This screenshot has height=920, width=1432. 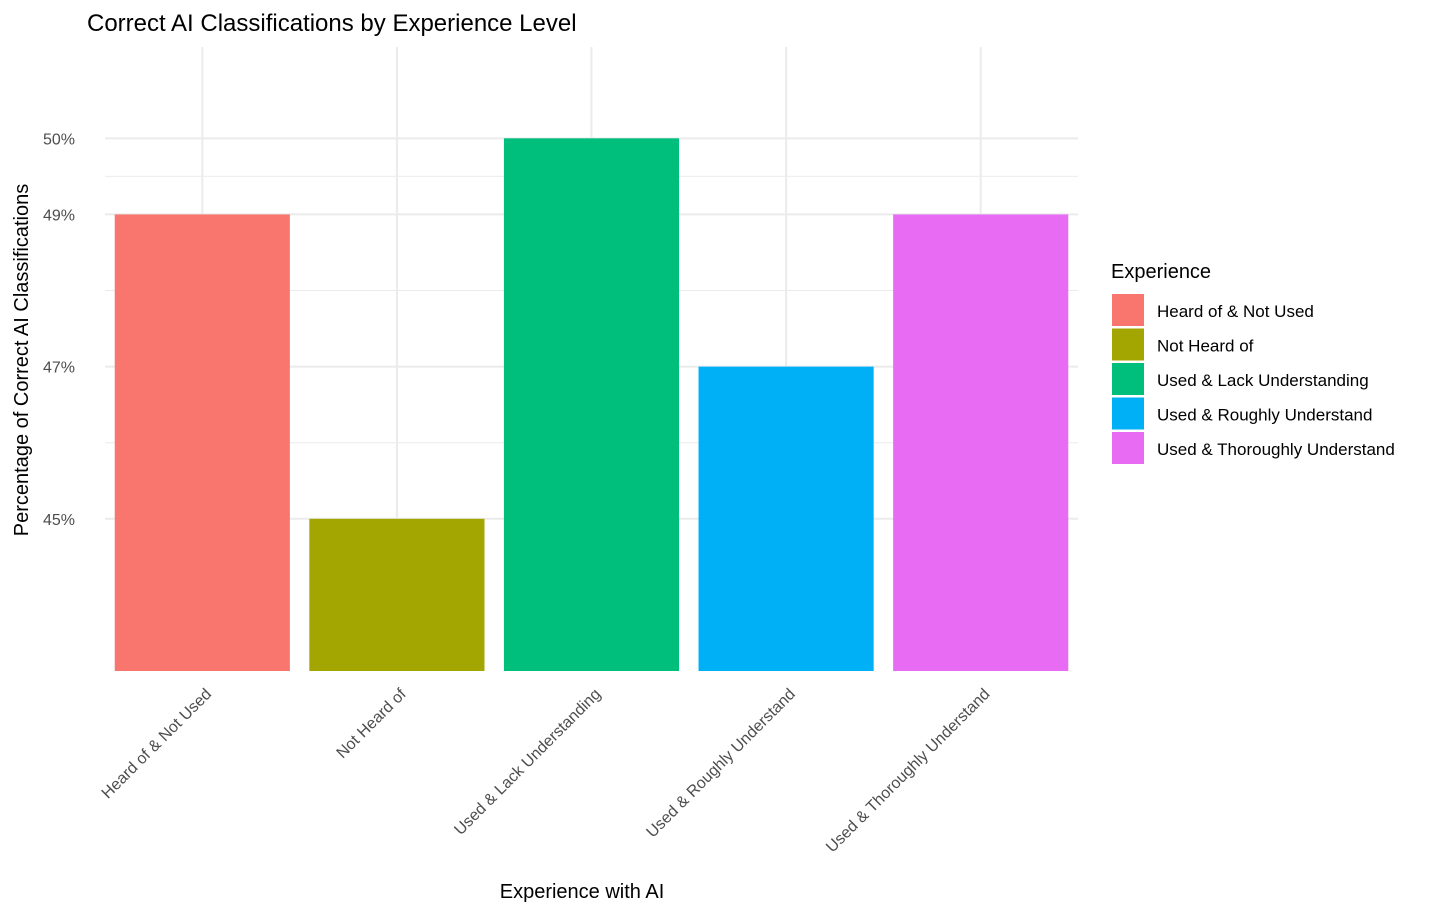 What do you see at coordinates (1161, 272) in the screenshot?
I see `legend-title: Experience` at bounding box center [1161, 272].